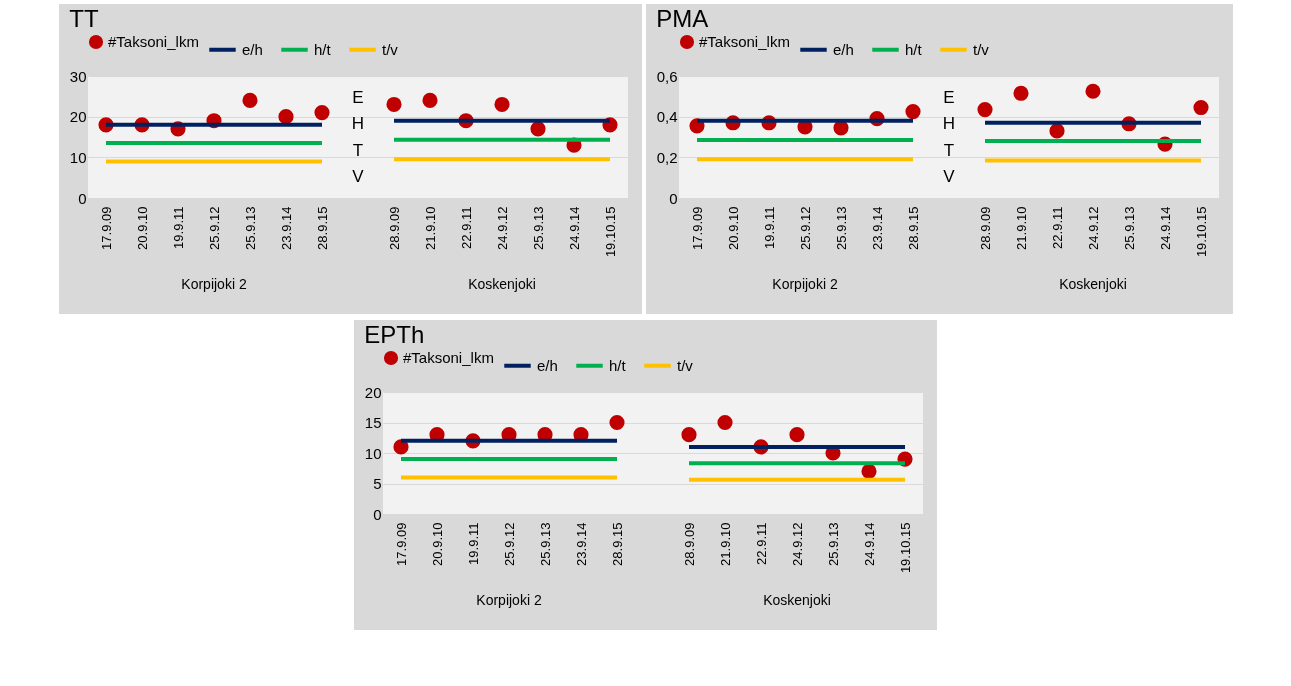 Image resolution: width=1291 pixels, height=686 pixels. I want to click on y-tick-label: 5, so click(377, 483).